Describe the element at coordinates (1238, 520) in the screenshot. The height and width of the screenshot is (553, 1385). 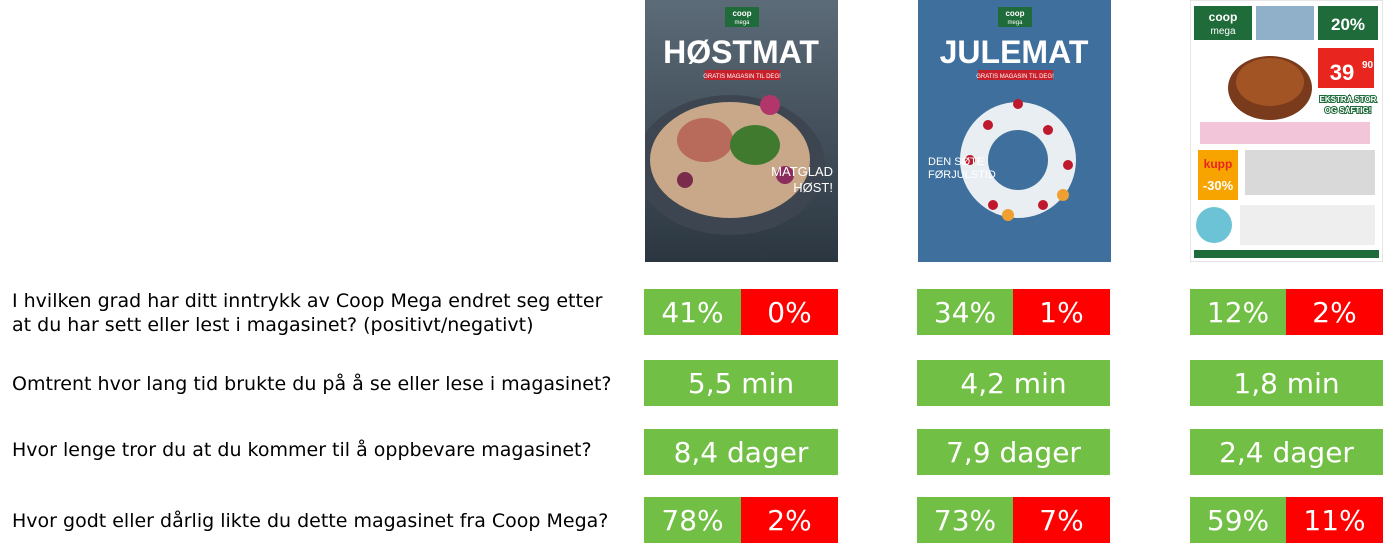
I see `liking-positive: 59%` at that location.